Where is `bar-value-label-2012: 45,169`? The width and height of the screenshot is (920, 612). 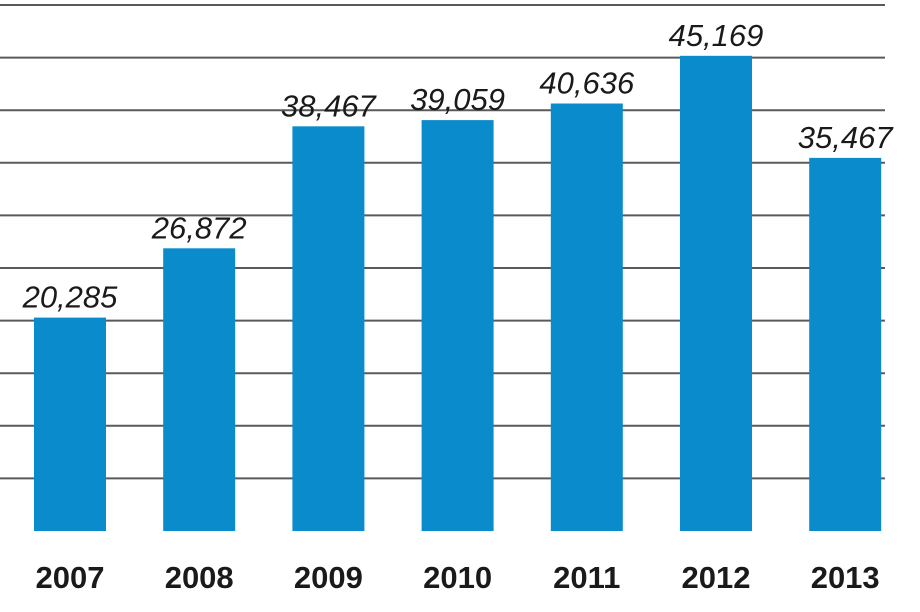
bar-value-label-2012: 45,169 is located at coordinates (716, 35).